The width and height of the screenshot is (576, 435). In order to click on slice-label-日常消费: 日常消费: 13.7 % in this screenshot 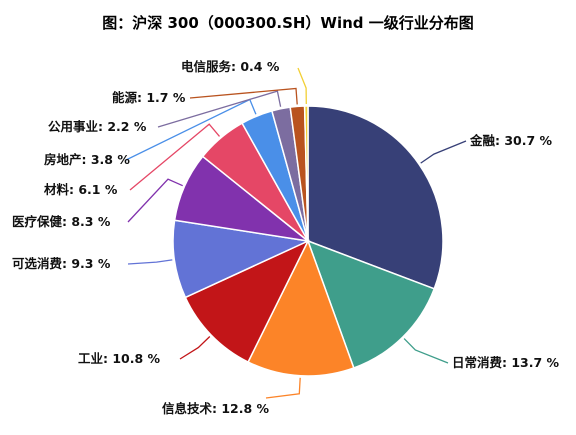, I will do `click(506, 362)`.